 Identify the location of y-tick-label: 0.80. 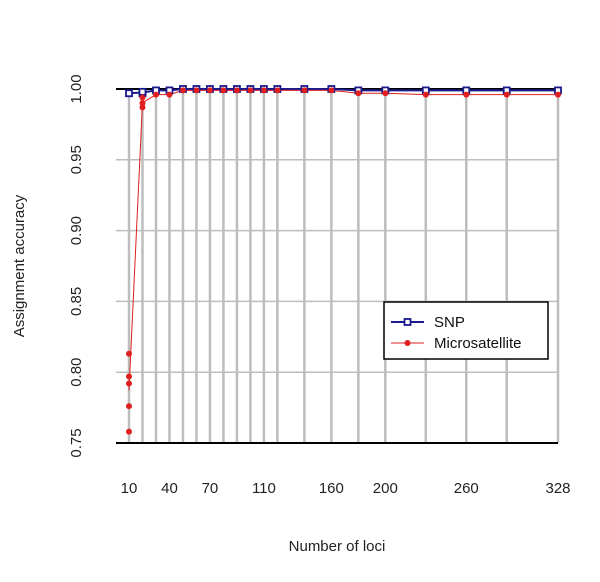
(76, 372).